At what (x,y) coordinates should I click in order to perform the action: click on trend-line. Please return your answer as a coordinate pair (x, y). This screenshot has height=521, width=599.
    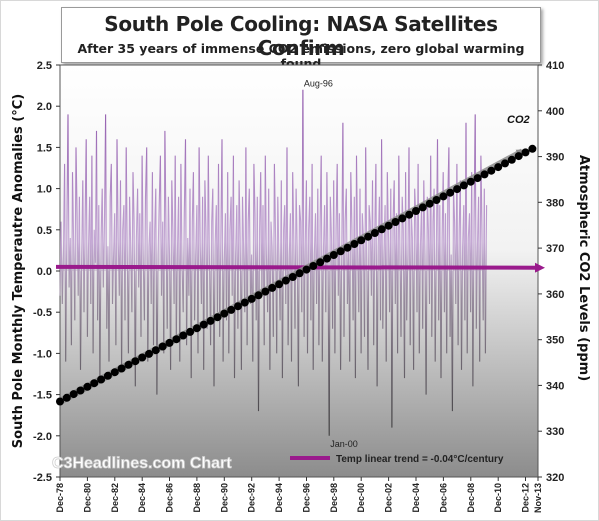
    Looking at the image, I should click on (300, 267).